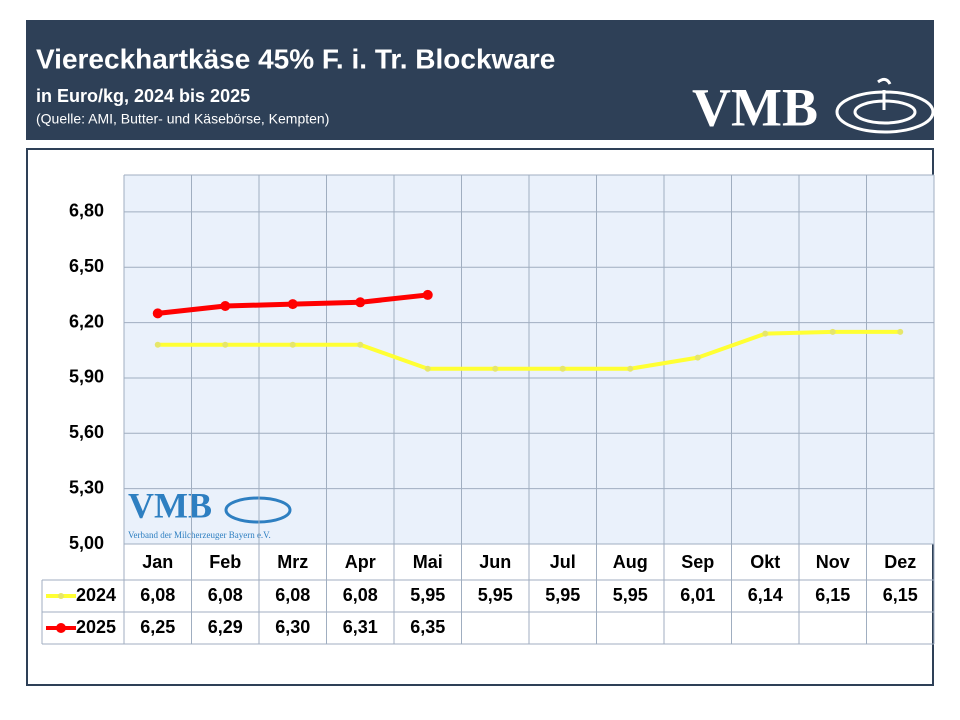 The height and width of the screenshot is (720, 960). Describe the element at coordinates (697, 595) in the screenshot. I see `table-value: 6,01` at that location.